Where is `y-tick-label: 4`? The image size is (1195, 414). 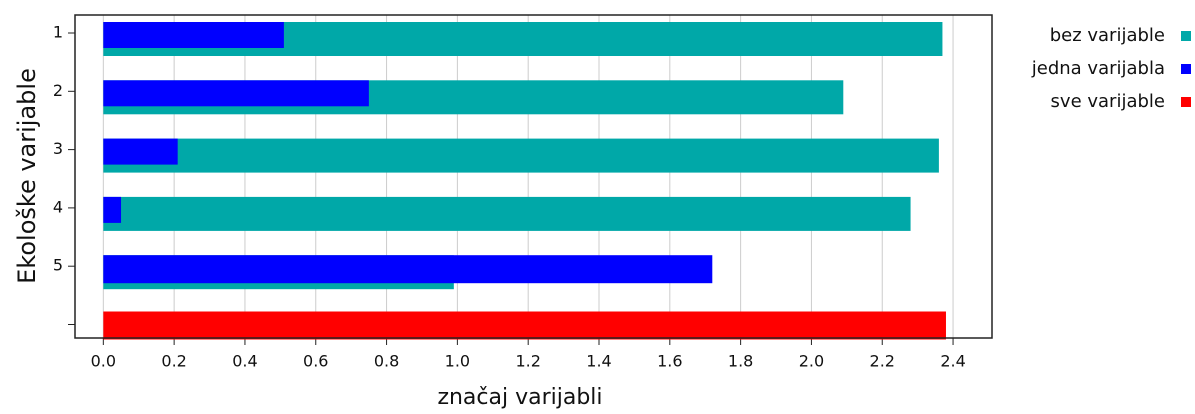
y-tick-label: 4 is located at coordinates (58, 206).